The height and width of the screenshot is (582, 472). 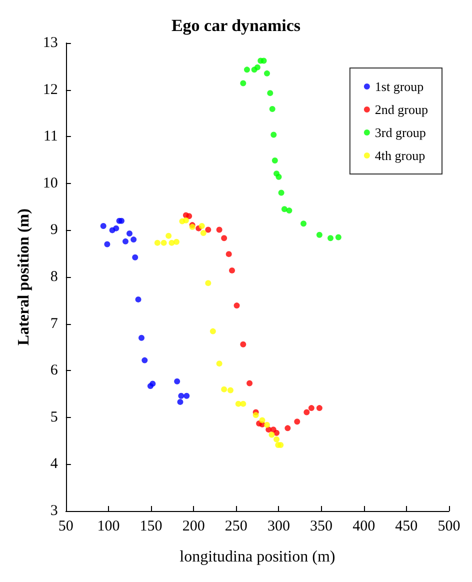 I want to click on x-tick-label: 150, so click(x=151, y=526).